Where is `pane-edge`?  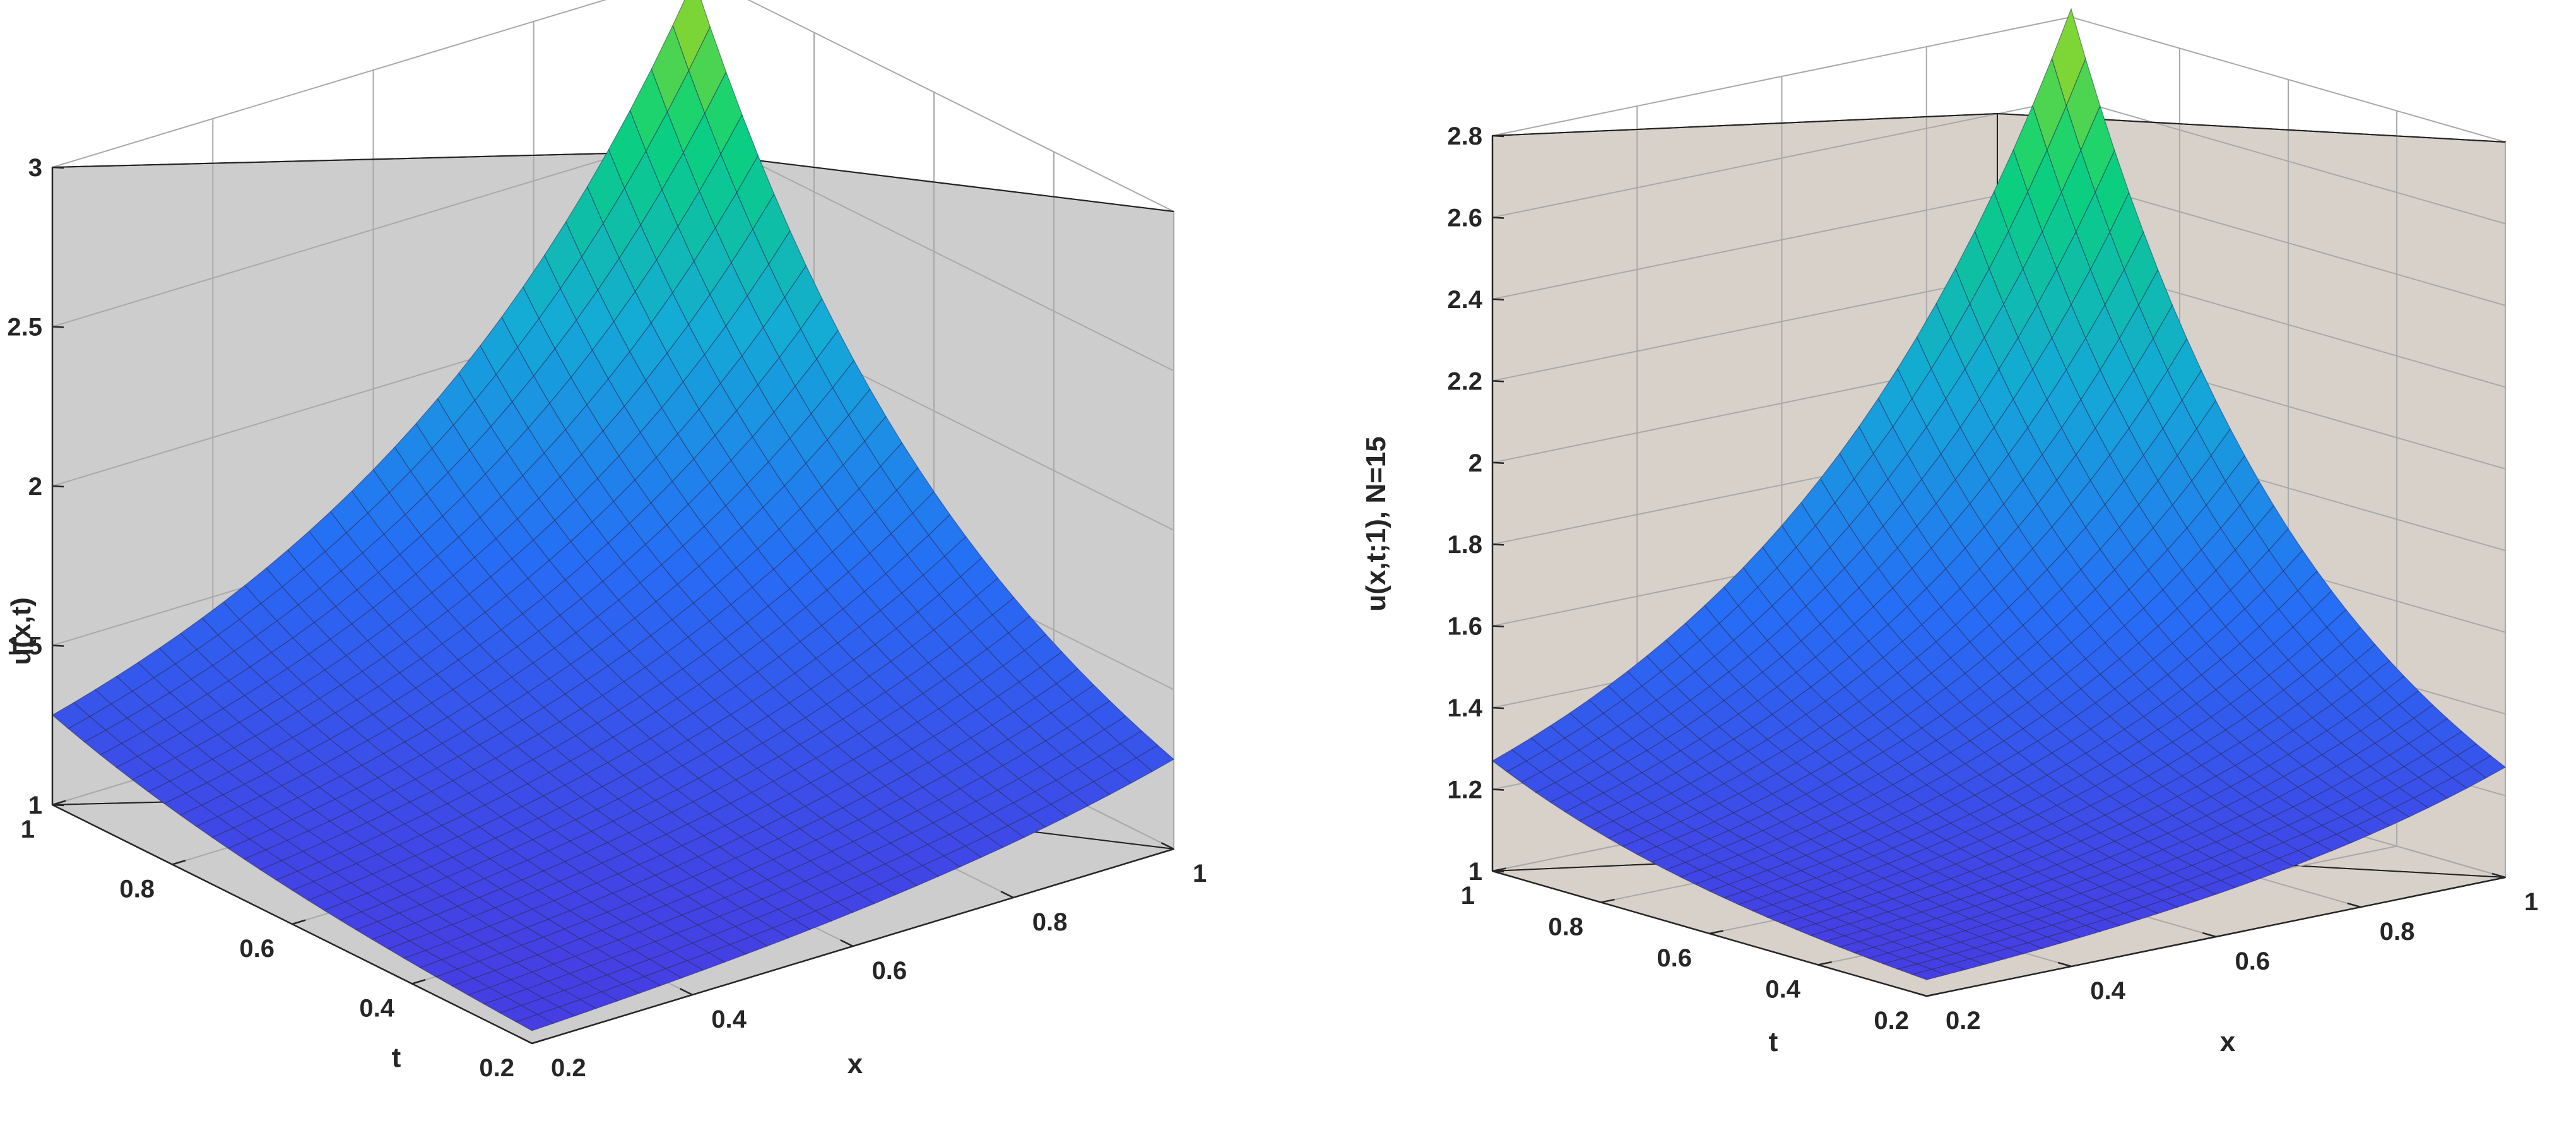 pane-edge is located at coordinates (1999, 127).